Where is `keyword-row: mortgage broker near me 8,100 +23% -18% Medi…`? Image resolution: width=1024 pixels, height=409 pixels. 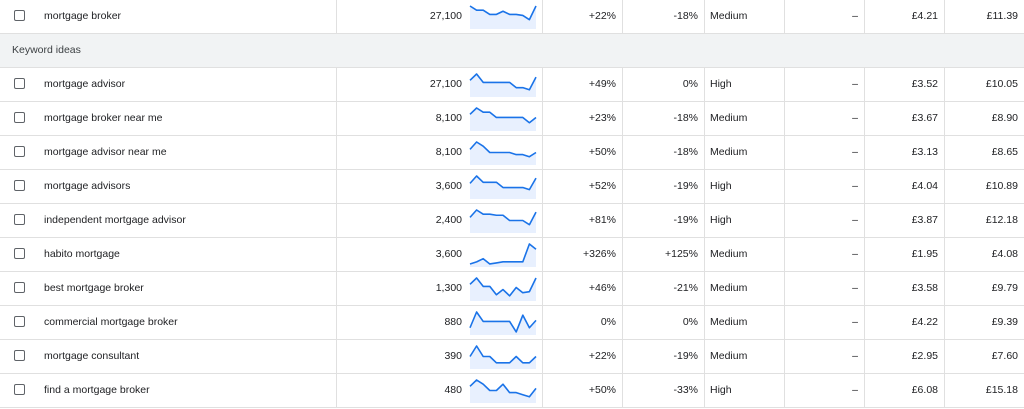 keyword-row: mortgage broker near me 8,100 +23% -18% Medi… is located at coordinates (512, 119).